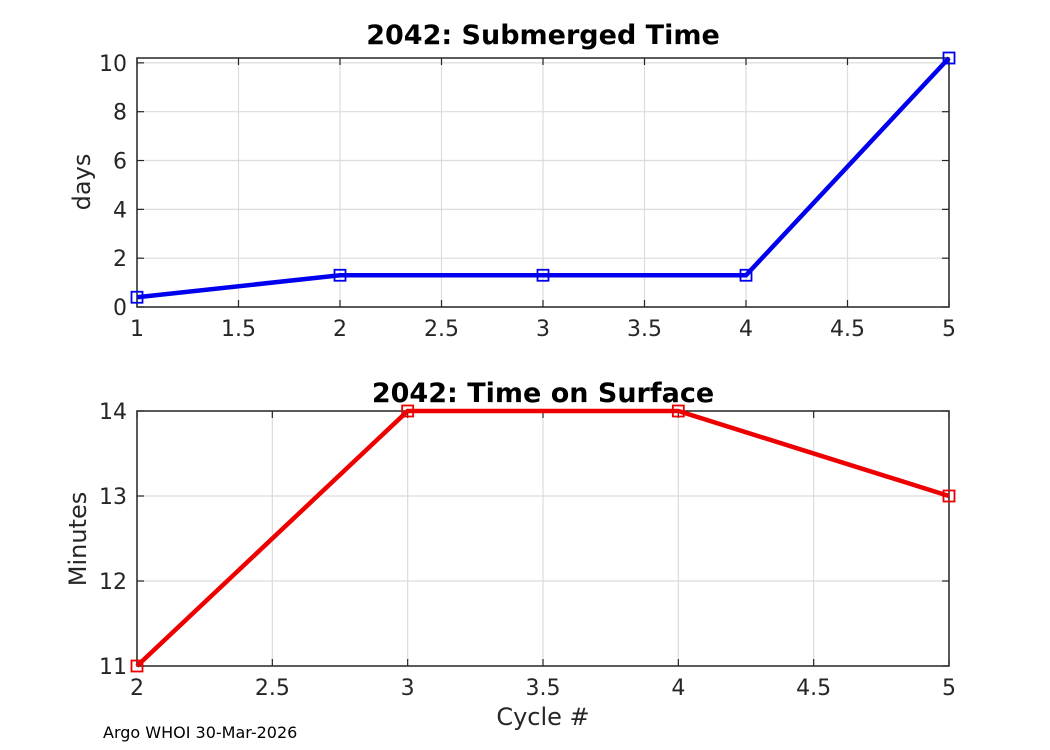 This screenshot has width=1050, height=750. What do you see at coordinates (113, 582) in the screenshot?
I see `y-tick-label: 12` at bounding box center [113, 582].